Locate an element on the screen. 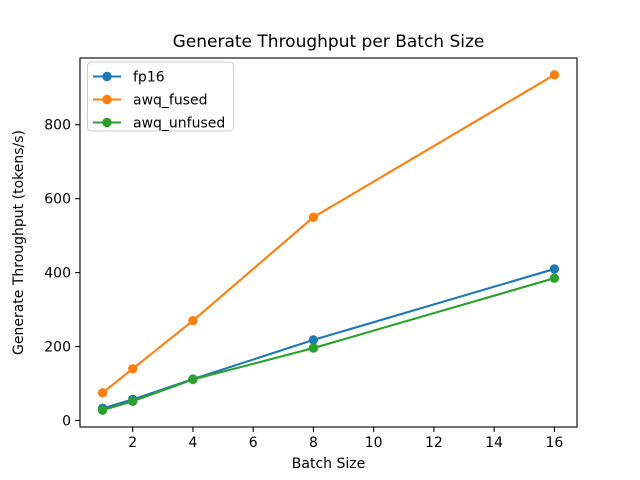 The image size is (640, 480). legend-marker-awq_unfused is located at coordinates (107, 122).